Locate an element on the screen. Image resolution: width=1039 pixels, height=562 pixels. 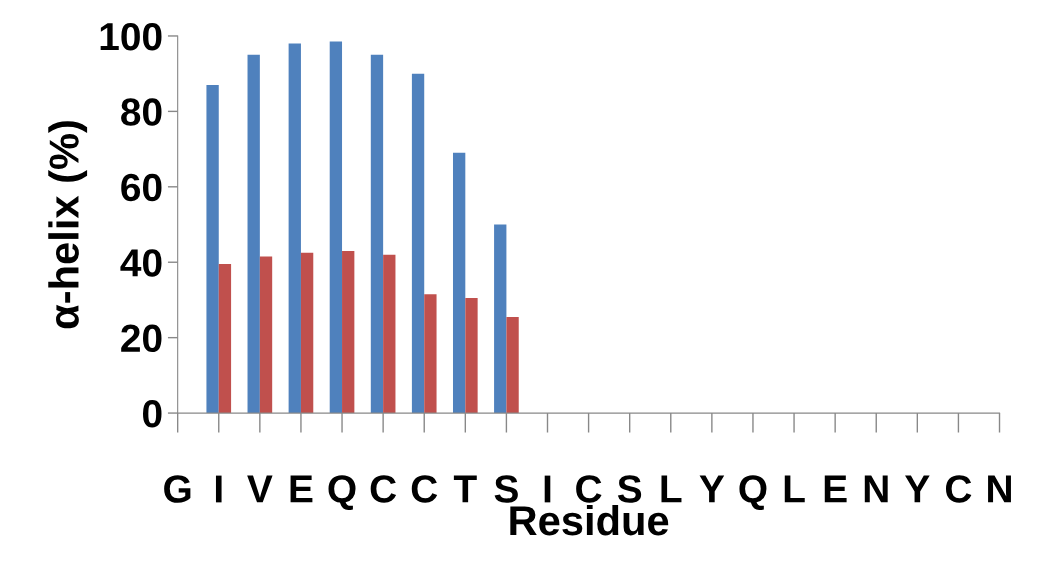
y-tick-label: 20 is located at coordinates (141, 338).